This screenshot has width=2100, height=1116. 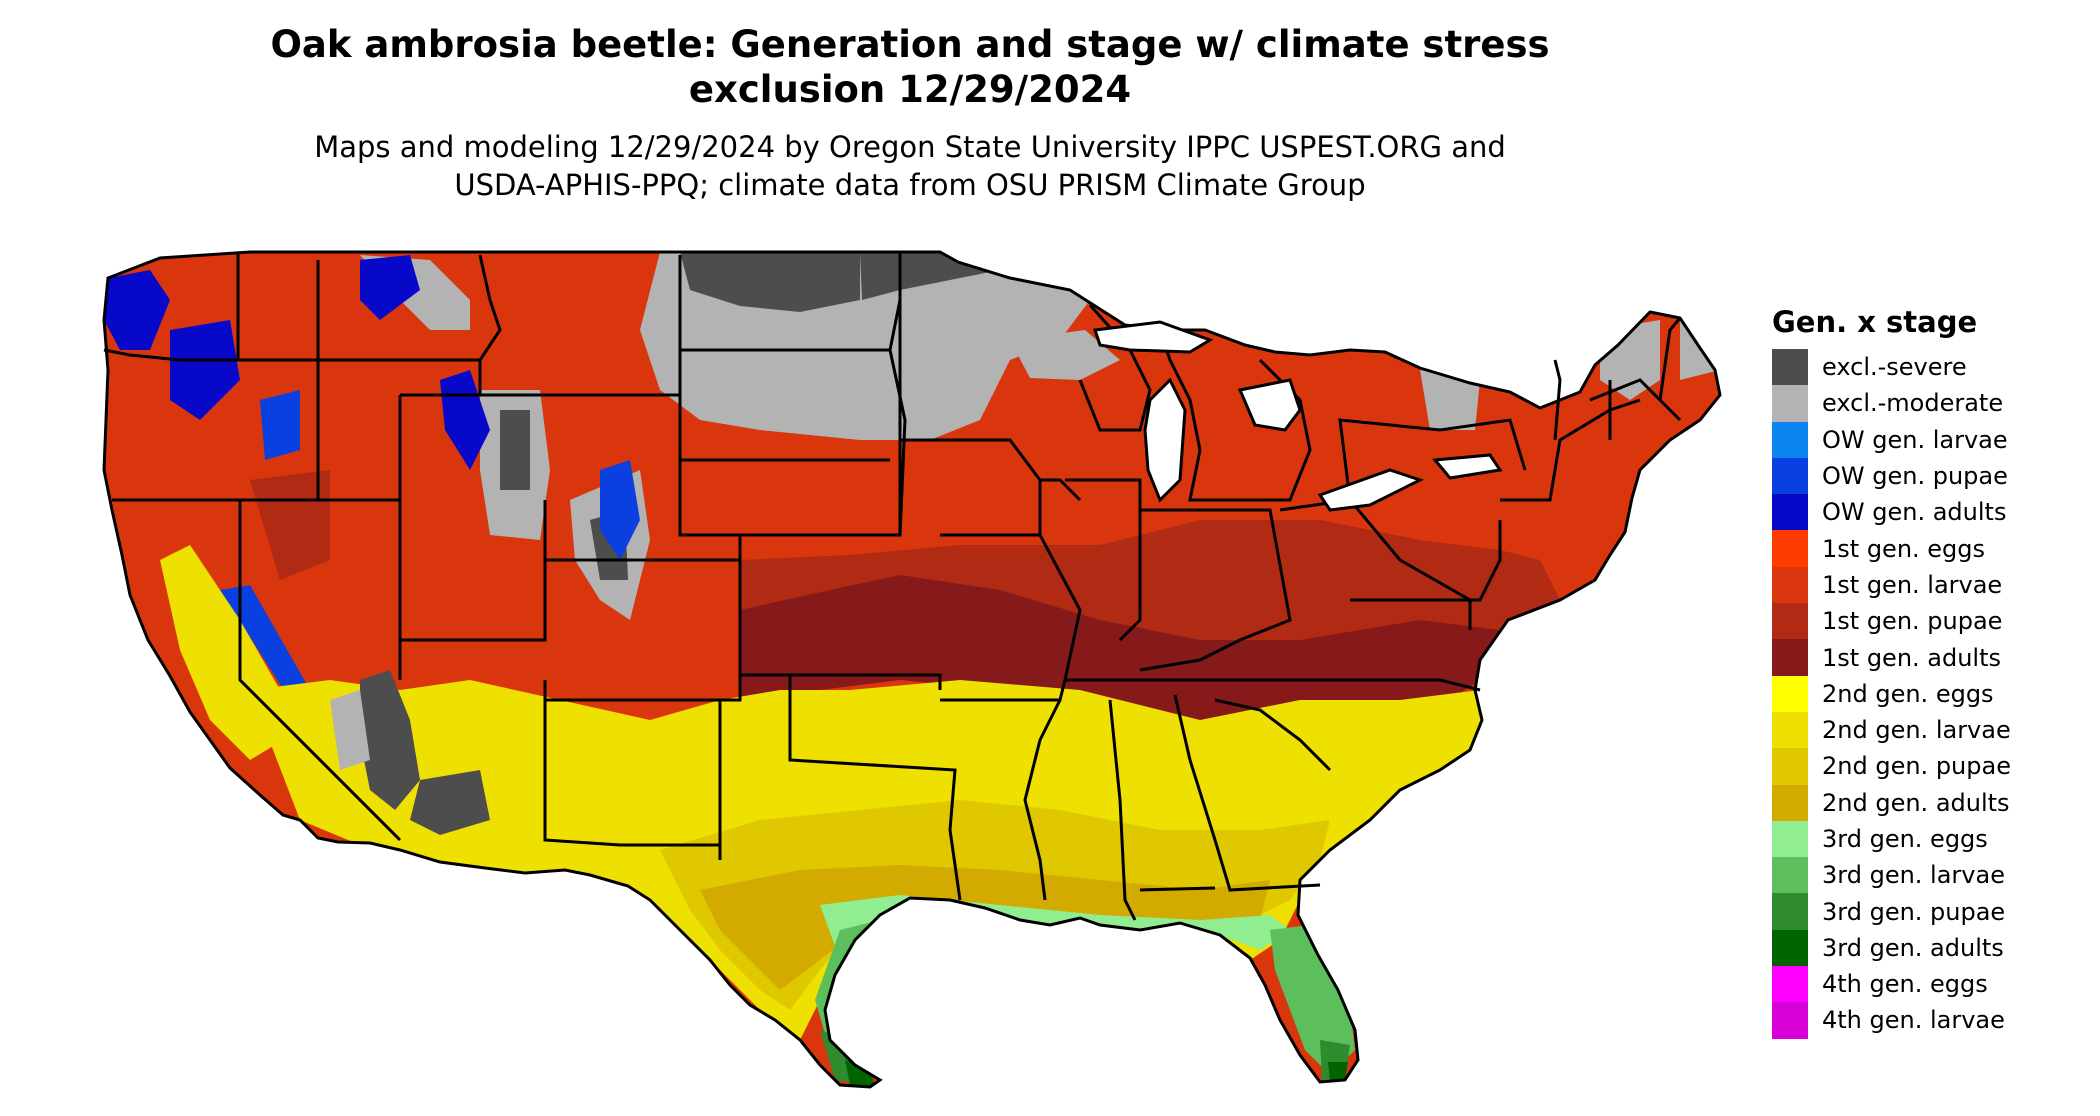 What do you see at coordinates (1908, 693) in the screenshot?
I see `legend-label: 2nd gen. eggs` at bounding box center [1908, 693].